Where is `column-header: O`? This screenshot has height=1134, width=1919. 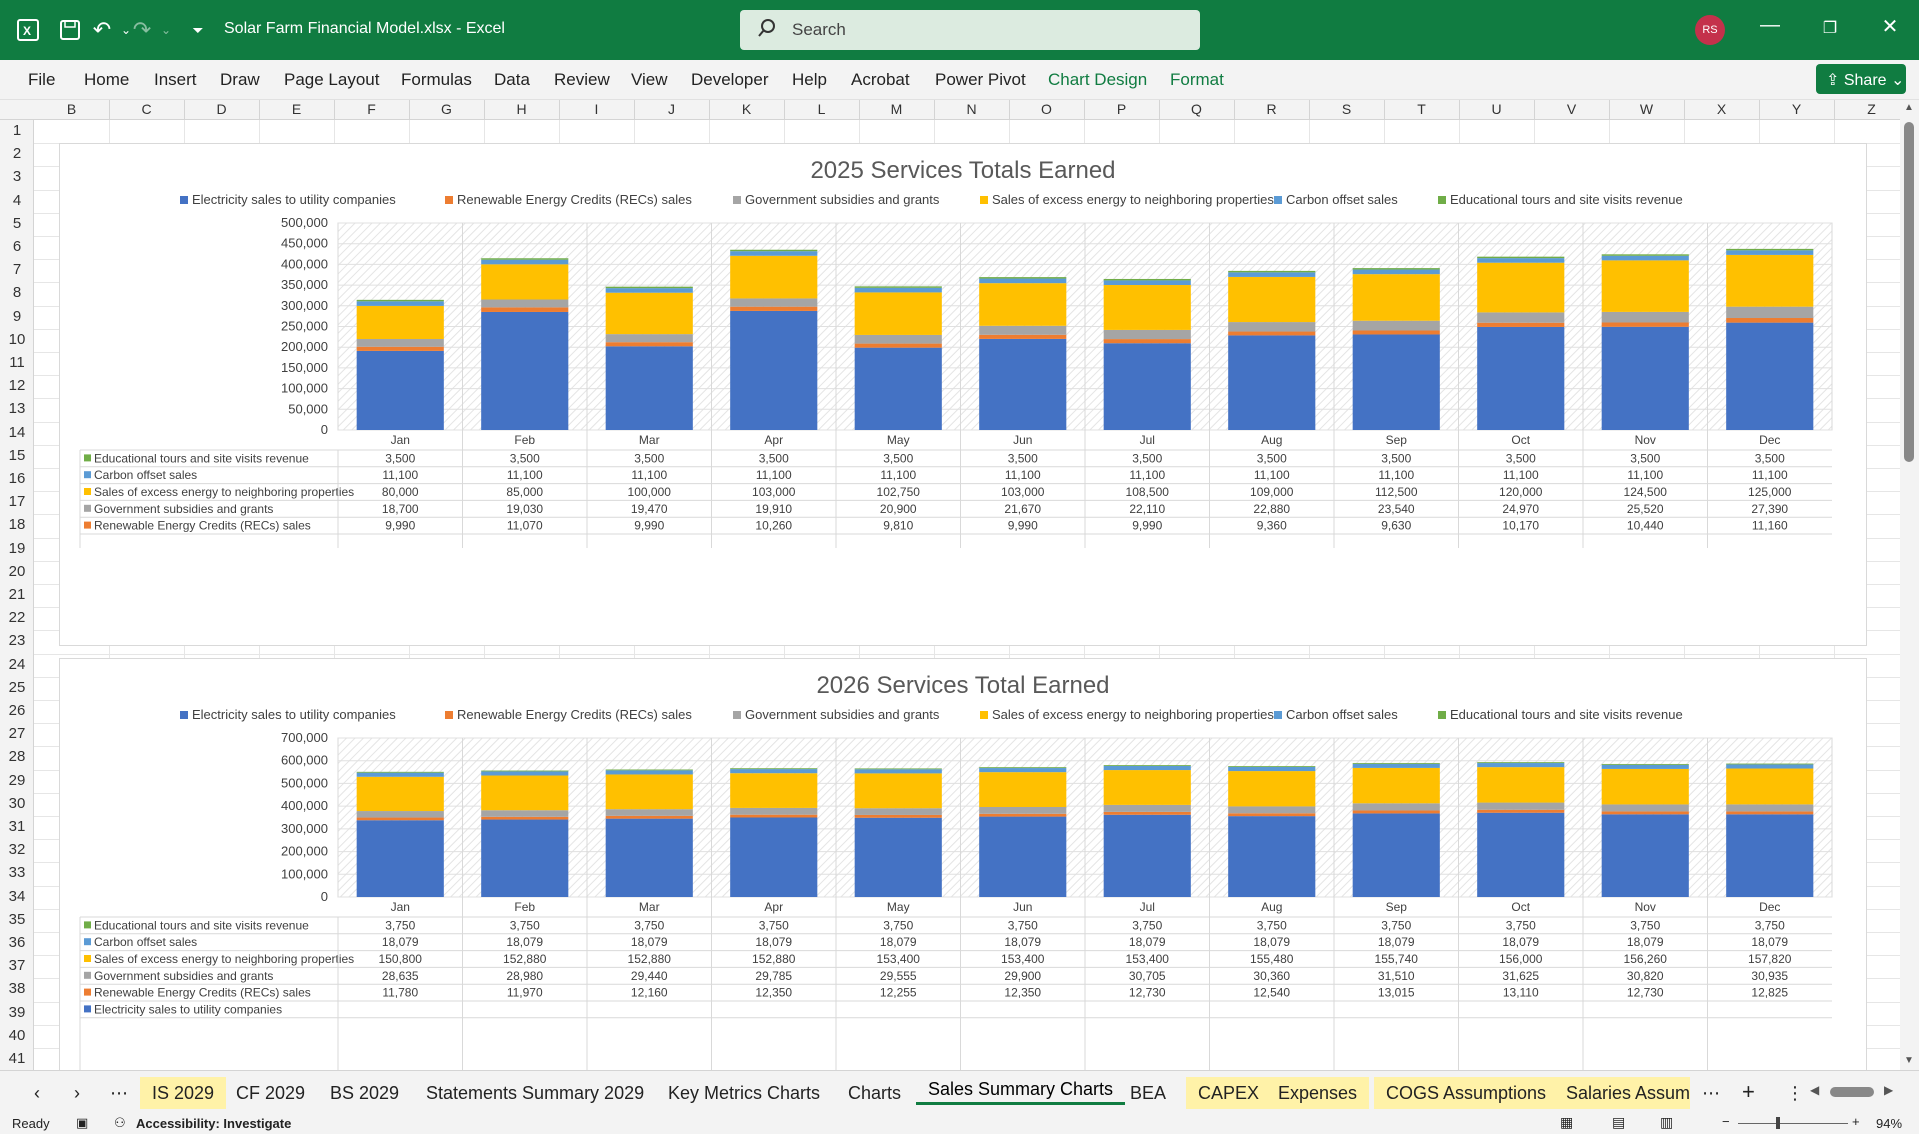 column-header: O is located at coordinates (1046, 109).